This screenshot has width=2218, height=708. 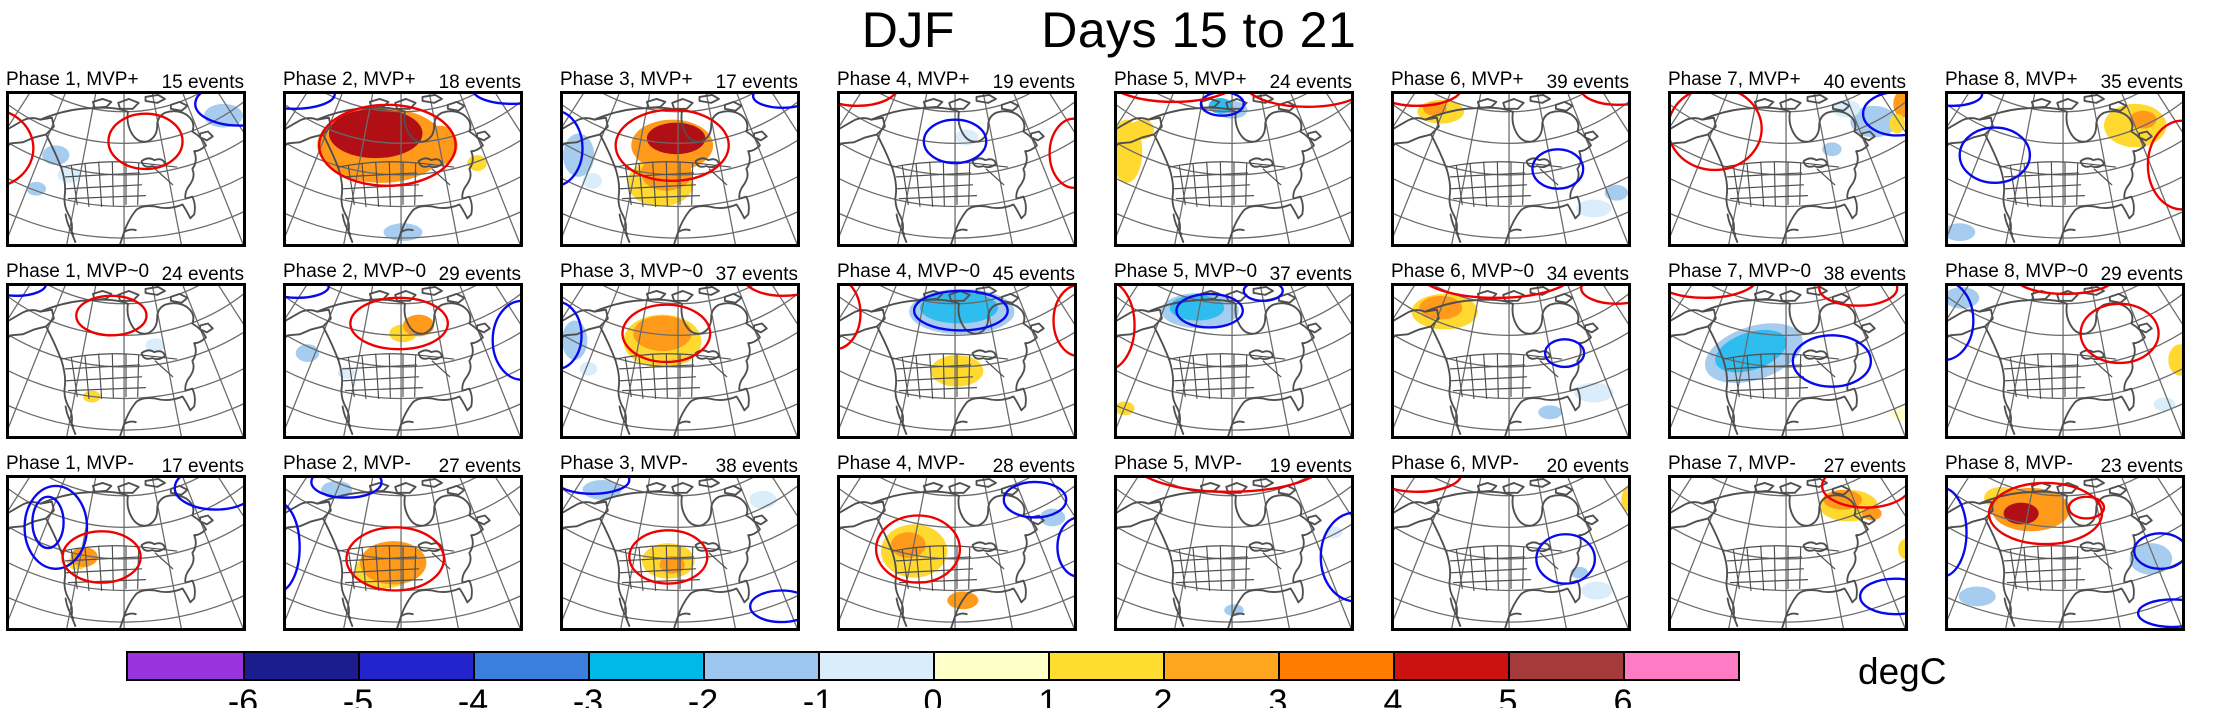 I want to click on panel-header: Phase 7, MVP+ 40 events, so click(x=1788, y=80).